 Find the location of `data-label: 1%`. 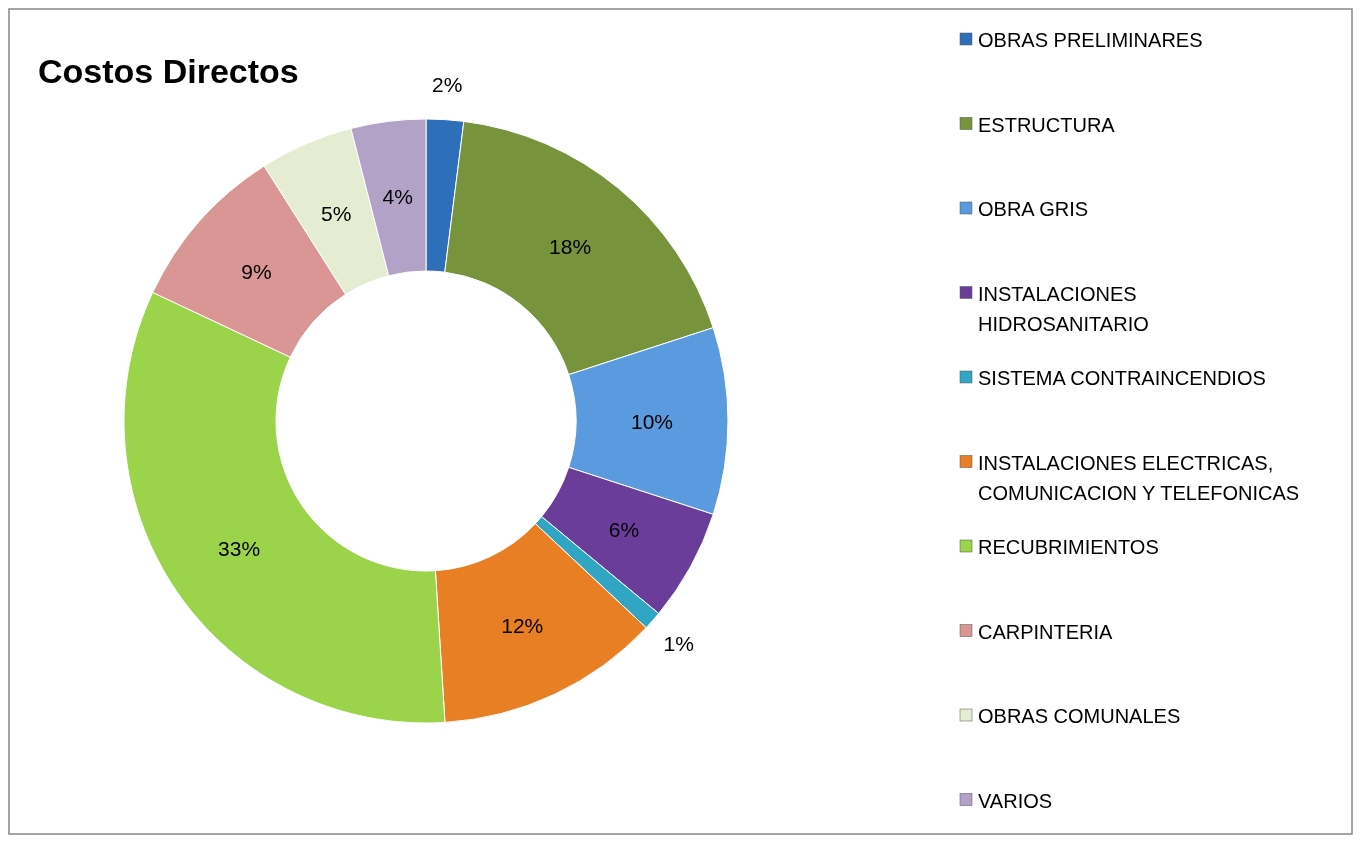

data-label: 1% is located at coordinates (678, 644).